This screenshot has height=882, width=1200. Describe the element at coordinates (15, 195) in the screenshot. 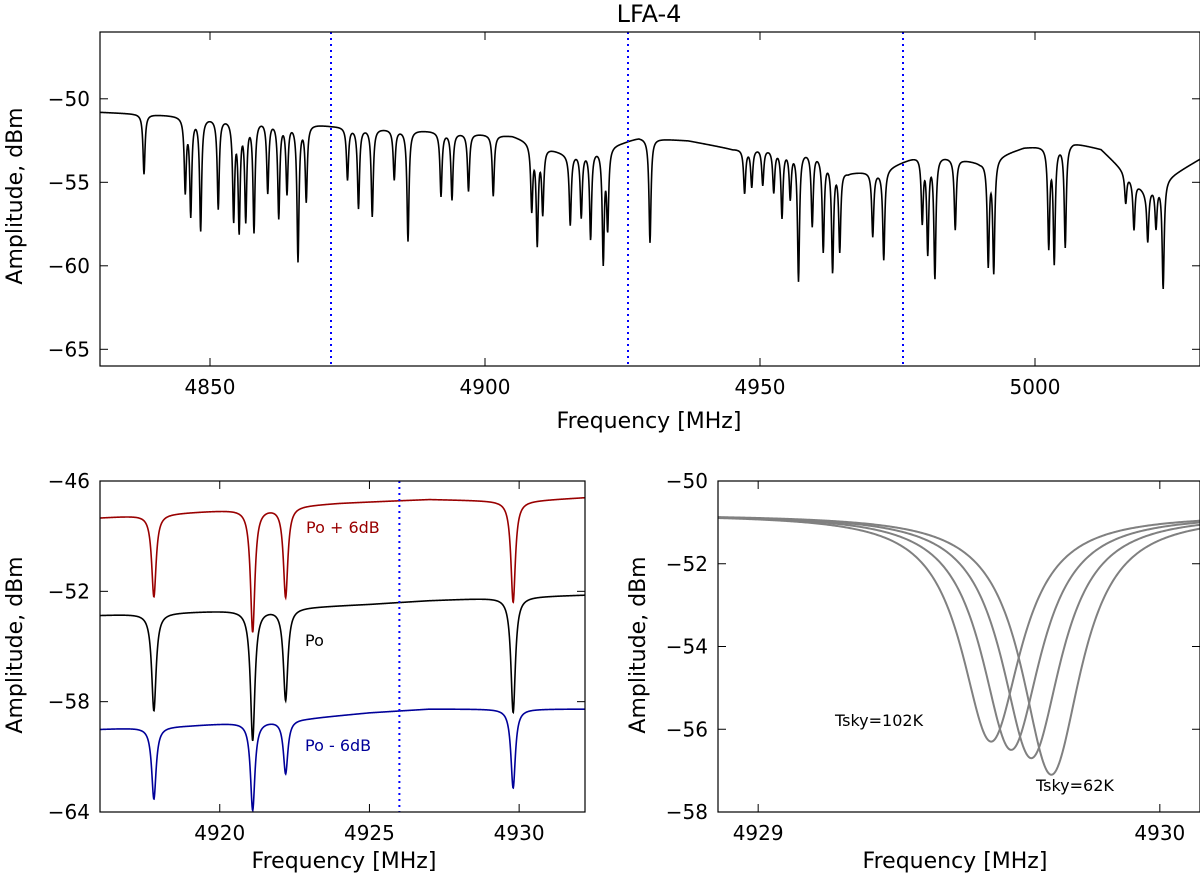

I see `top-y-axis-label: Amplitude, dBm` at that location.